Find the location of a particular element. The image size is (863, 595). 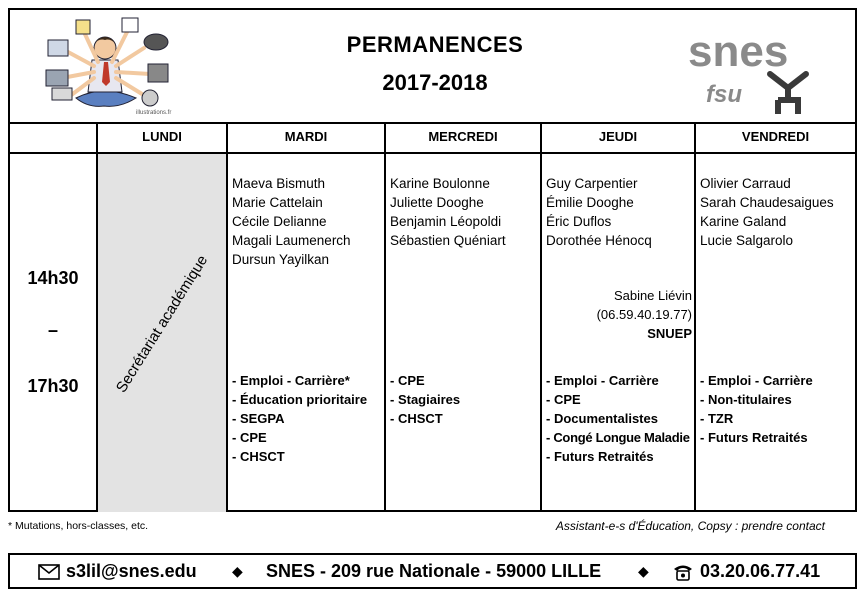

list-item: Émilie Dooghe is located at coordinates (590, 202).